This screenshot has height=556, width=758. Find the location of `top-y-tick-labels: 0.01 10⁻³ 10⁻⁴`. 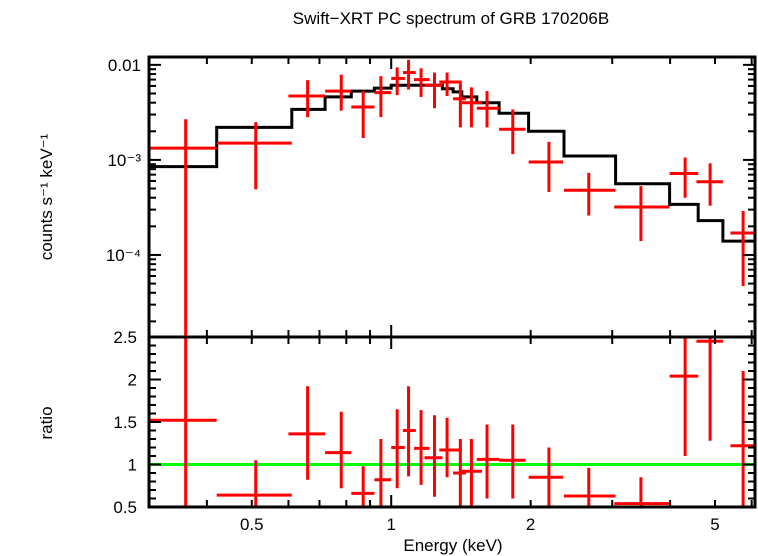

top-y-tick-labels: 0.01 10⁻³ 10⁻⁴ is located at coordinates (124, 160).